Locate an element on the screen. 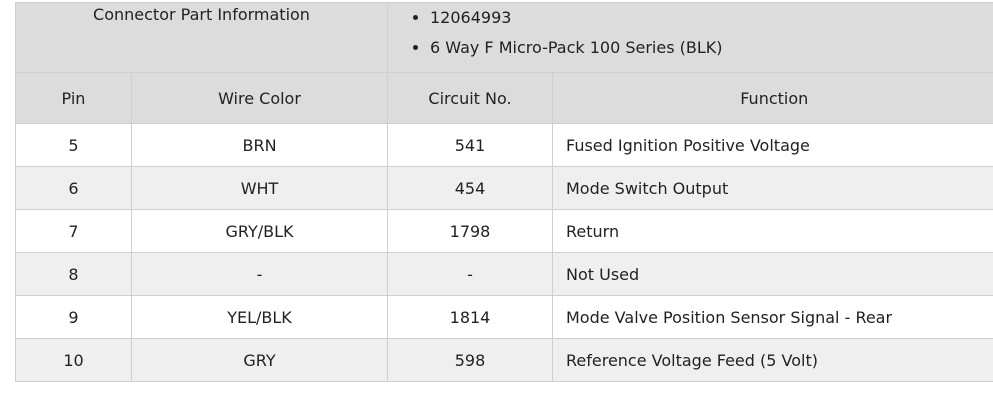  table-row: 8- - Not Used is located at coordinates (504, 274).